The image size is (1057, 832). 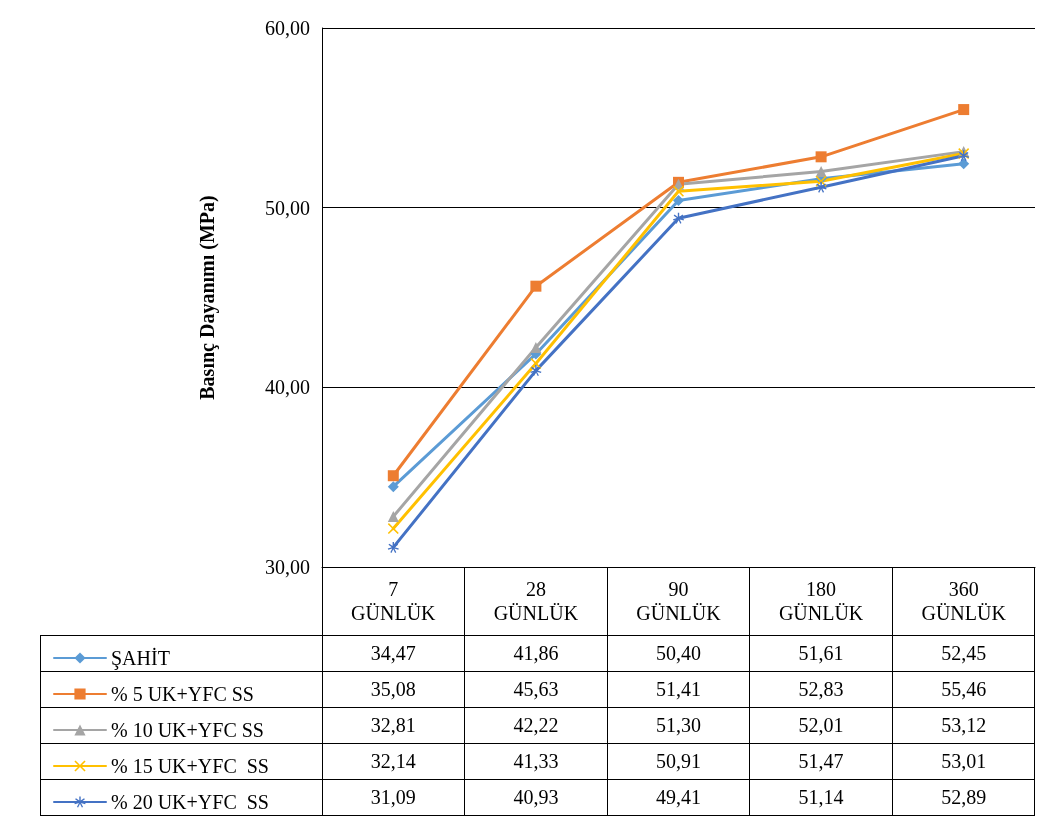 I want to click on legend-label: ŞAHİT, so click(x=140, y=658).